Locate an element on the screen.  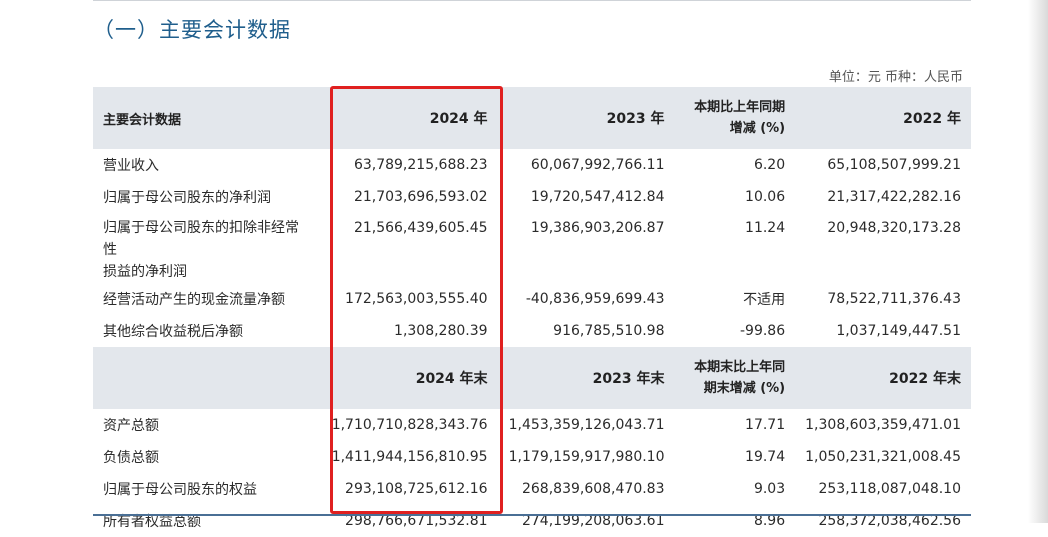
row-label: 负债总额 is located at coordinates (131, 458).